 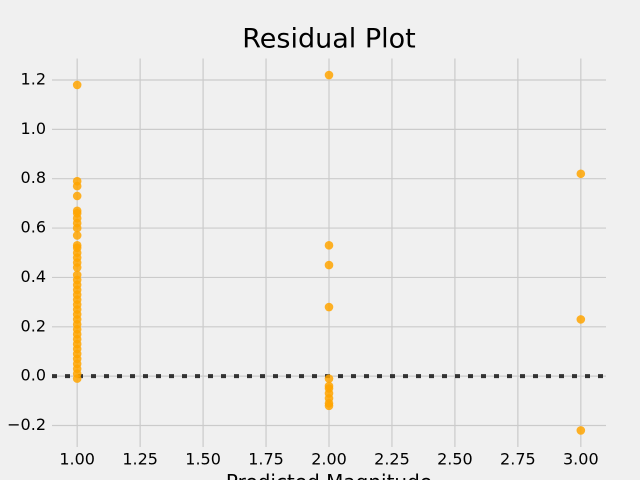 What do you see at coordinates (33, 78) in the screenshot?
I see `y-tick-label: 1.2` at bounding box center [33, 78].